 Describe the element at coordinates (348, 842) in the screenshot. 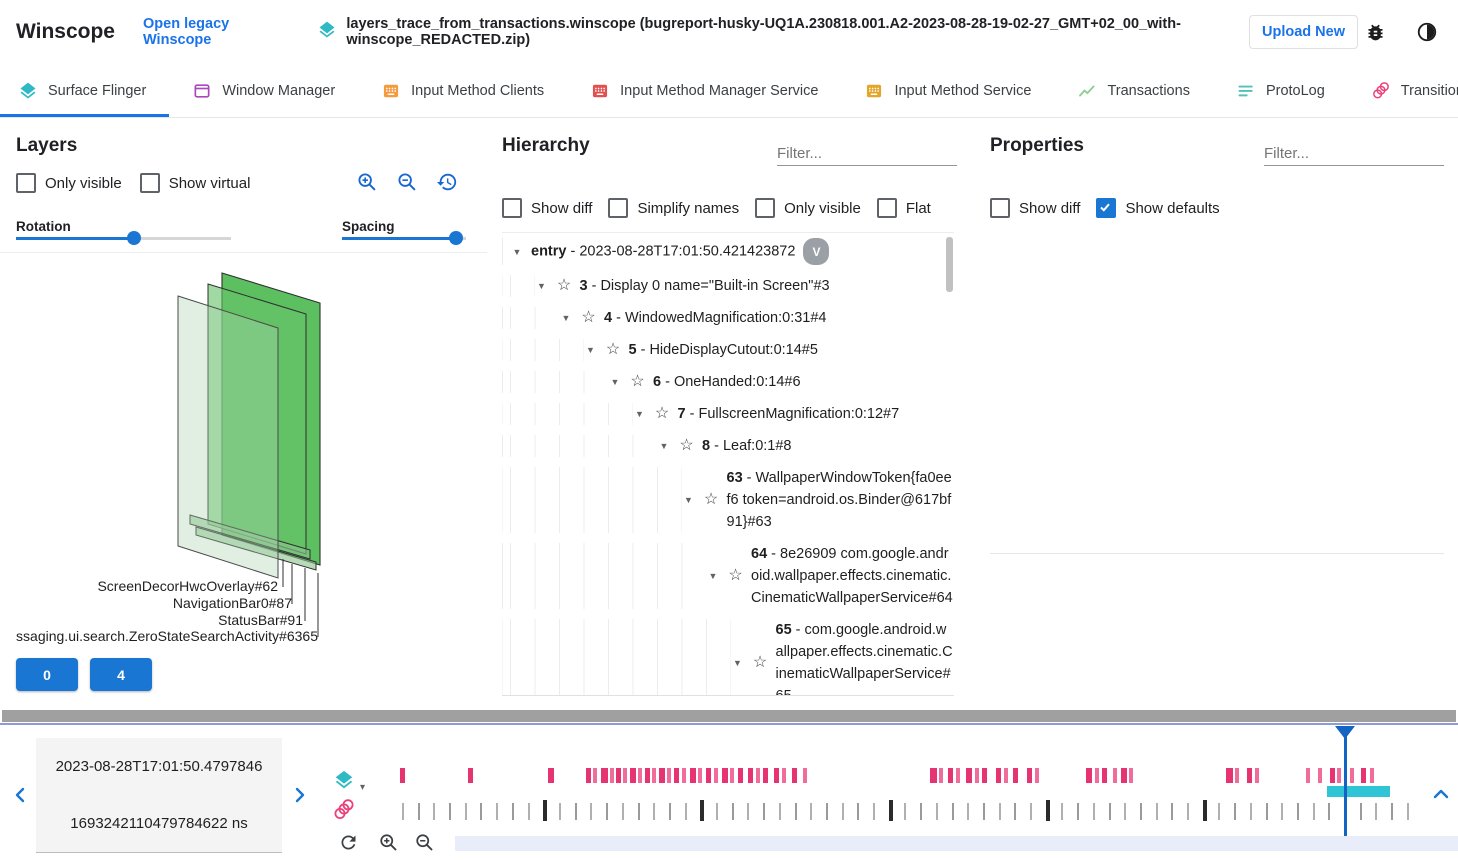

I see `refresh-icon` at that location.